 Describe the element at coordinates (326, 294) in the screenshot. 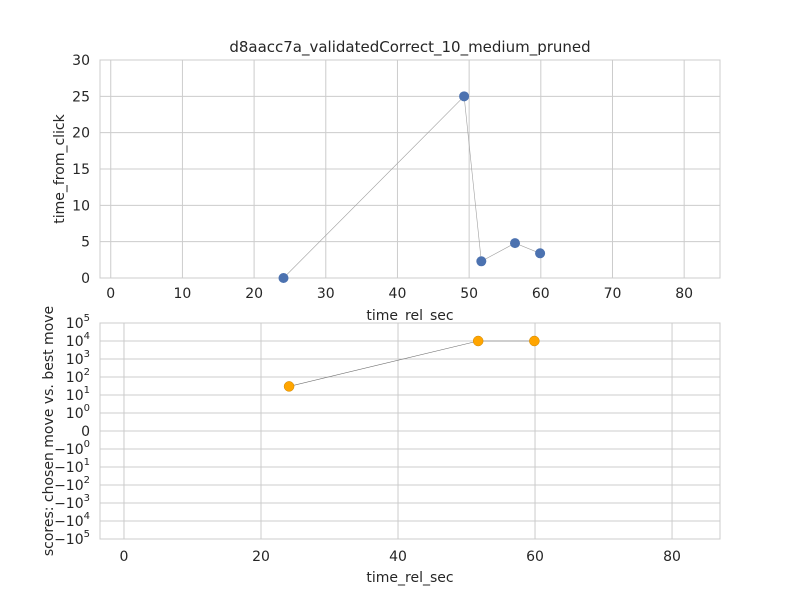

I see `x-tick-label: 30` at that location.